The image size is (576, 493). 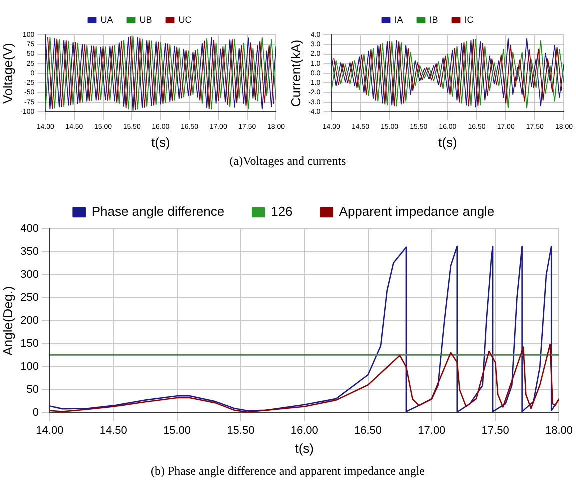 I want to click on y-tick-label: 0, so click(x=35, y=413).